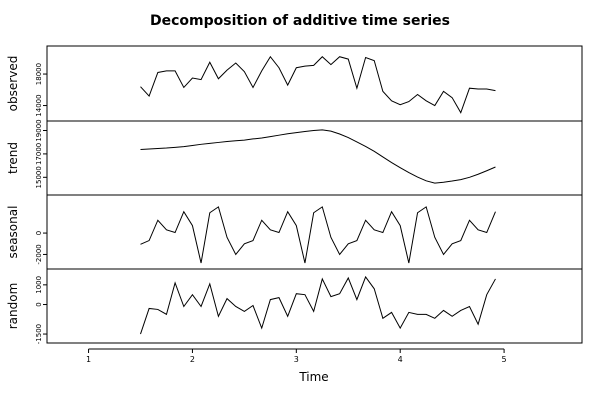 The height and width of the screenshot is (400, 600). What do you see at coordinates (39, 233) in the screenshot?
I see `y-tick-label-seasonal: 0` at bounding box center [39, 233].